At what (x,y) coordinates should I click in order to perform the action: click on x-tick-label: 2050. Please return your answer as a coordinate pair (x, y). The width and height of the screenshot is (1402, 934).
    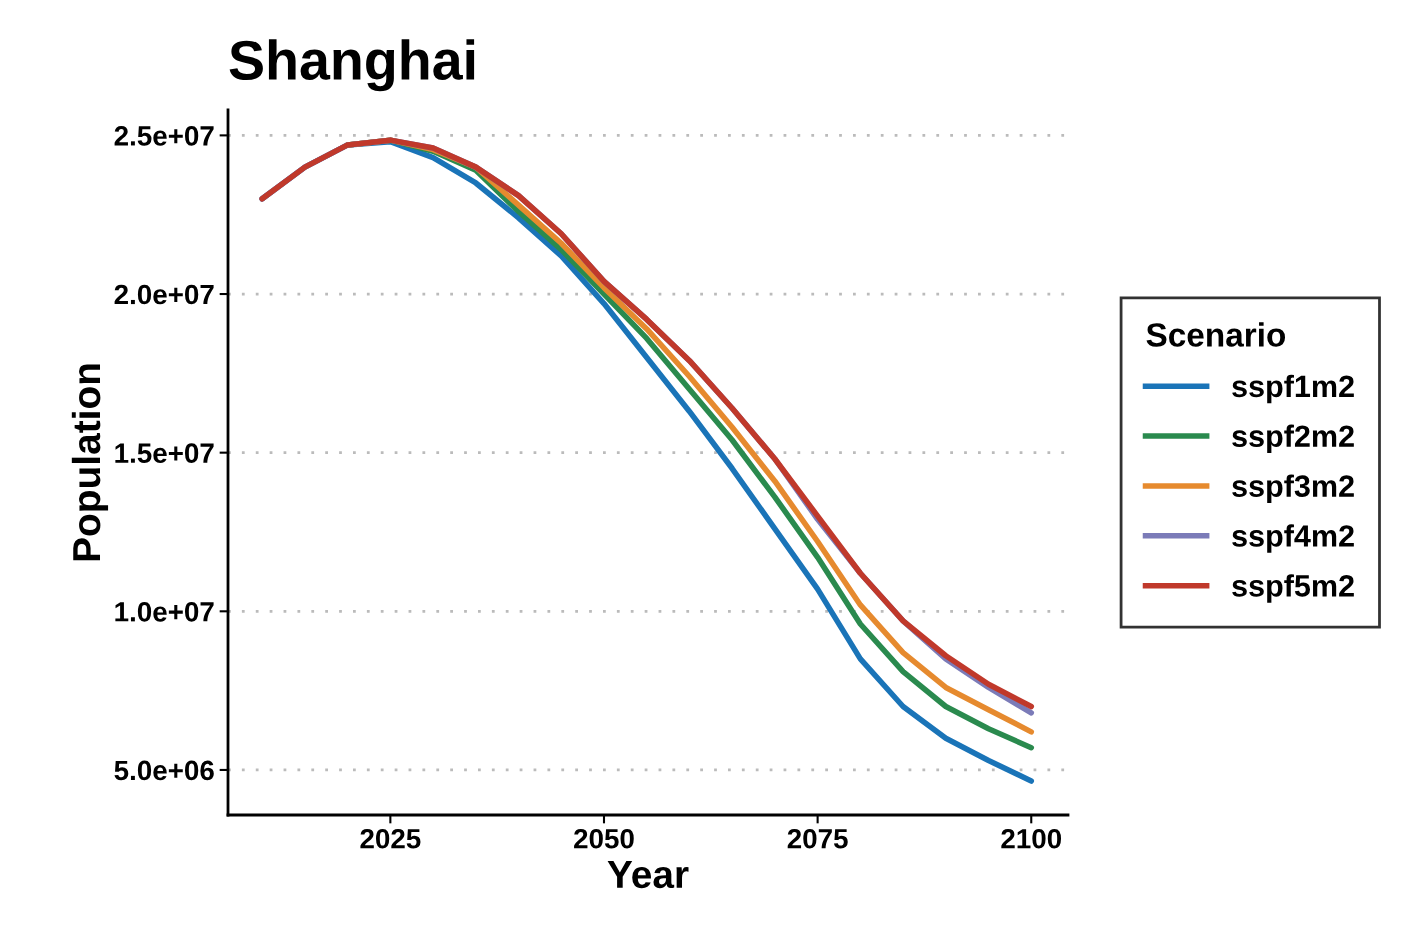
    Looking at the image, I should click on (604, 838).